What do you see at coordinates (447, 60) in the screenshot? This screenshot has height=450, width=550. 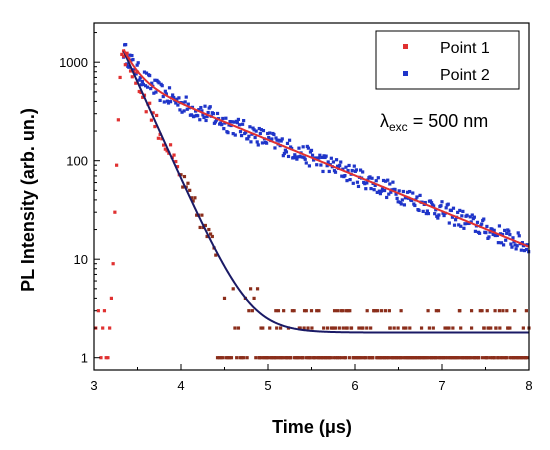 I see `legend: Point 1 Point 2` at bounding box center [447, 60].